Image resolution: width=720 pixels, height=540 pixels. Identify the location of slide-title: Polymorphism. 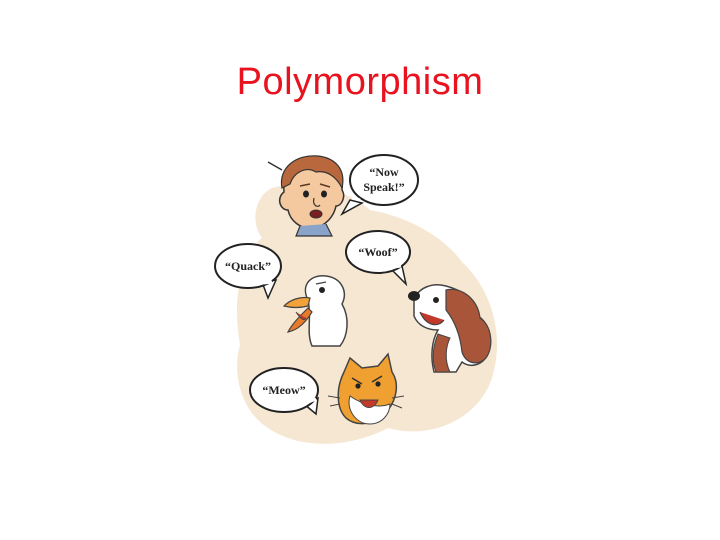
(360, 82).